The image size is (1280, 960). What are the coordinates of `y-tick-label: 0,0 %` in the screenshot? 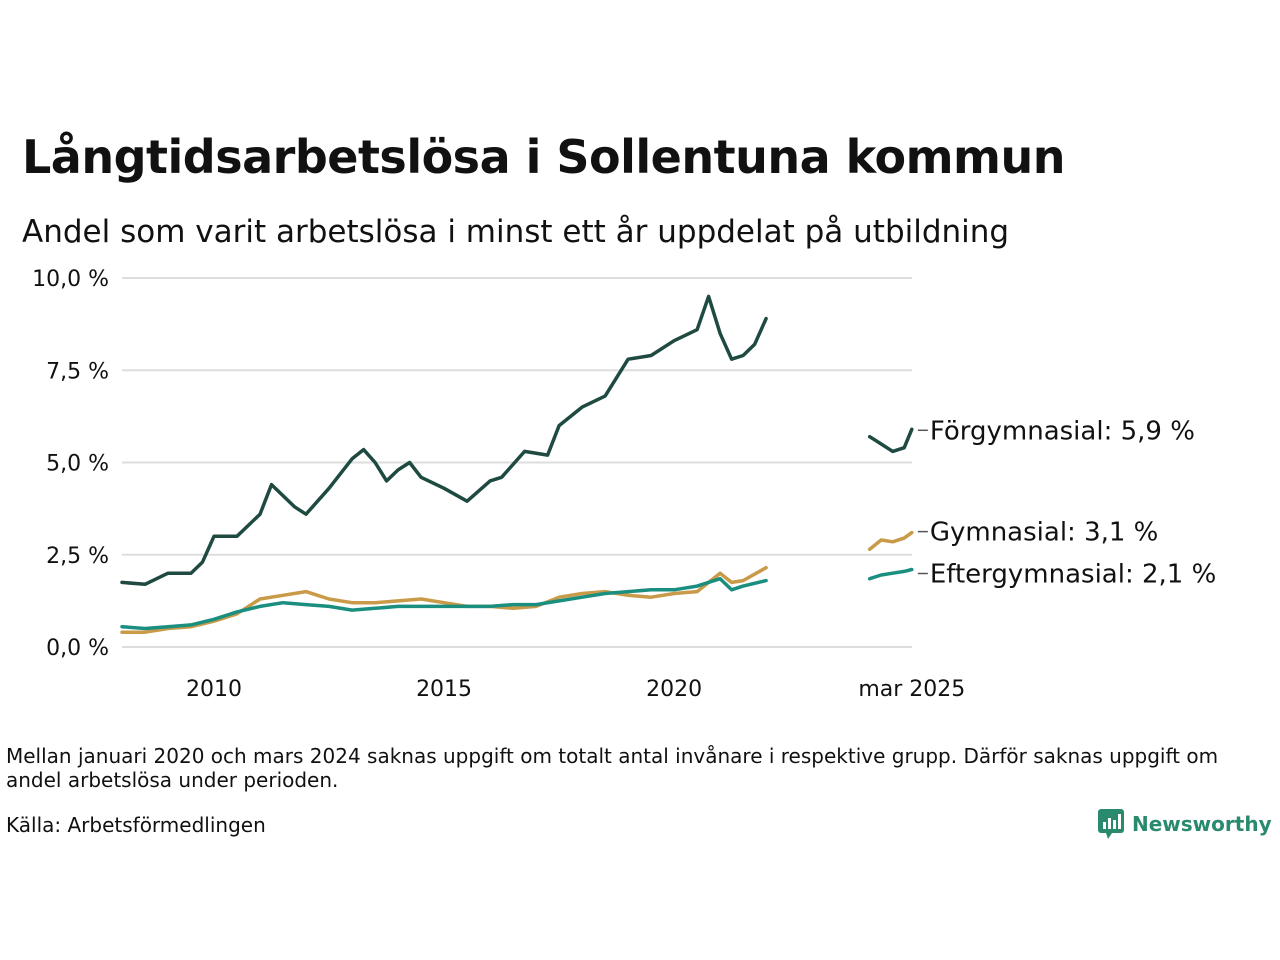 It's located at (77, 648).